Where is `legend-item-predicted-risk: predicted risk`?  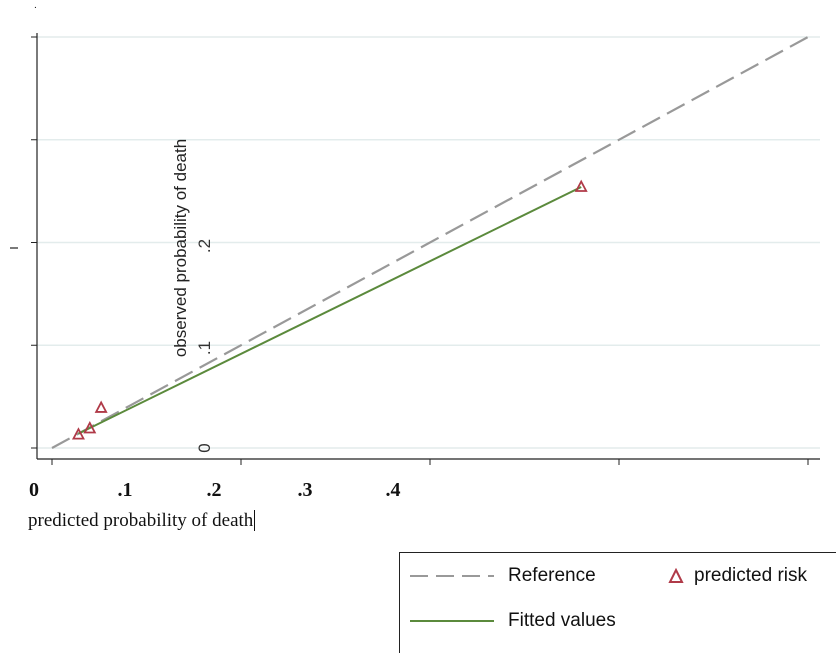
legend-item-predicted-risk: predicted risk is located at coordinates (737, 576).